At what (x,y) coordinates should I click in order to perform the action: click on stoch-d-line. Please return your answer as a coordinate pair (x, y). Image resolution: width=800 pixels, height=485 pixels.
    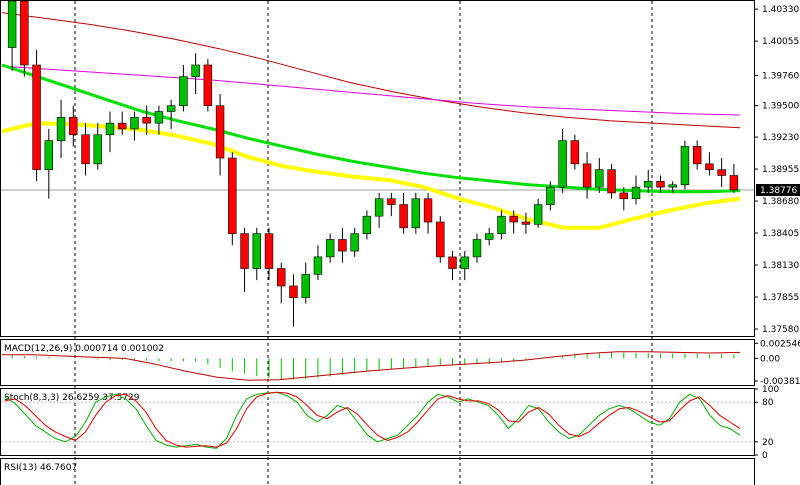
    Looking at the image, I should click on (372, 419).